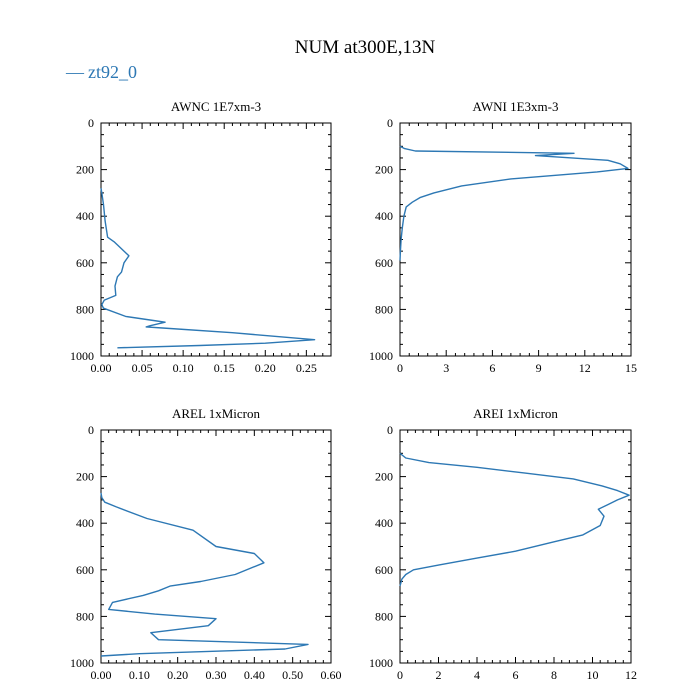  Describe the element at coordinates (216, 106) in the screenshot. I see `panel-title-awnc: AWNC 1E7xm-3` at that location.